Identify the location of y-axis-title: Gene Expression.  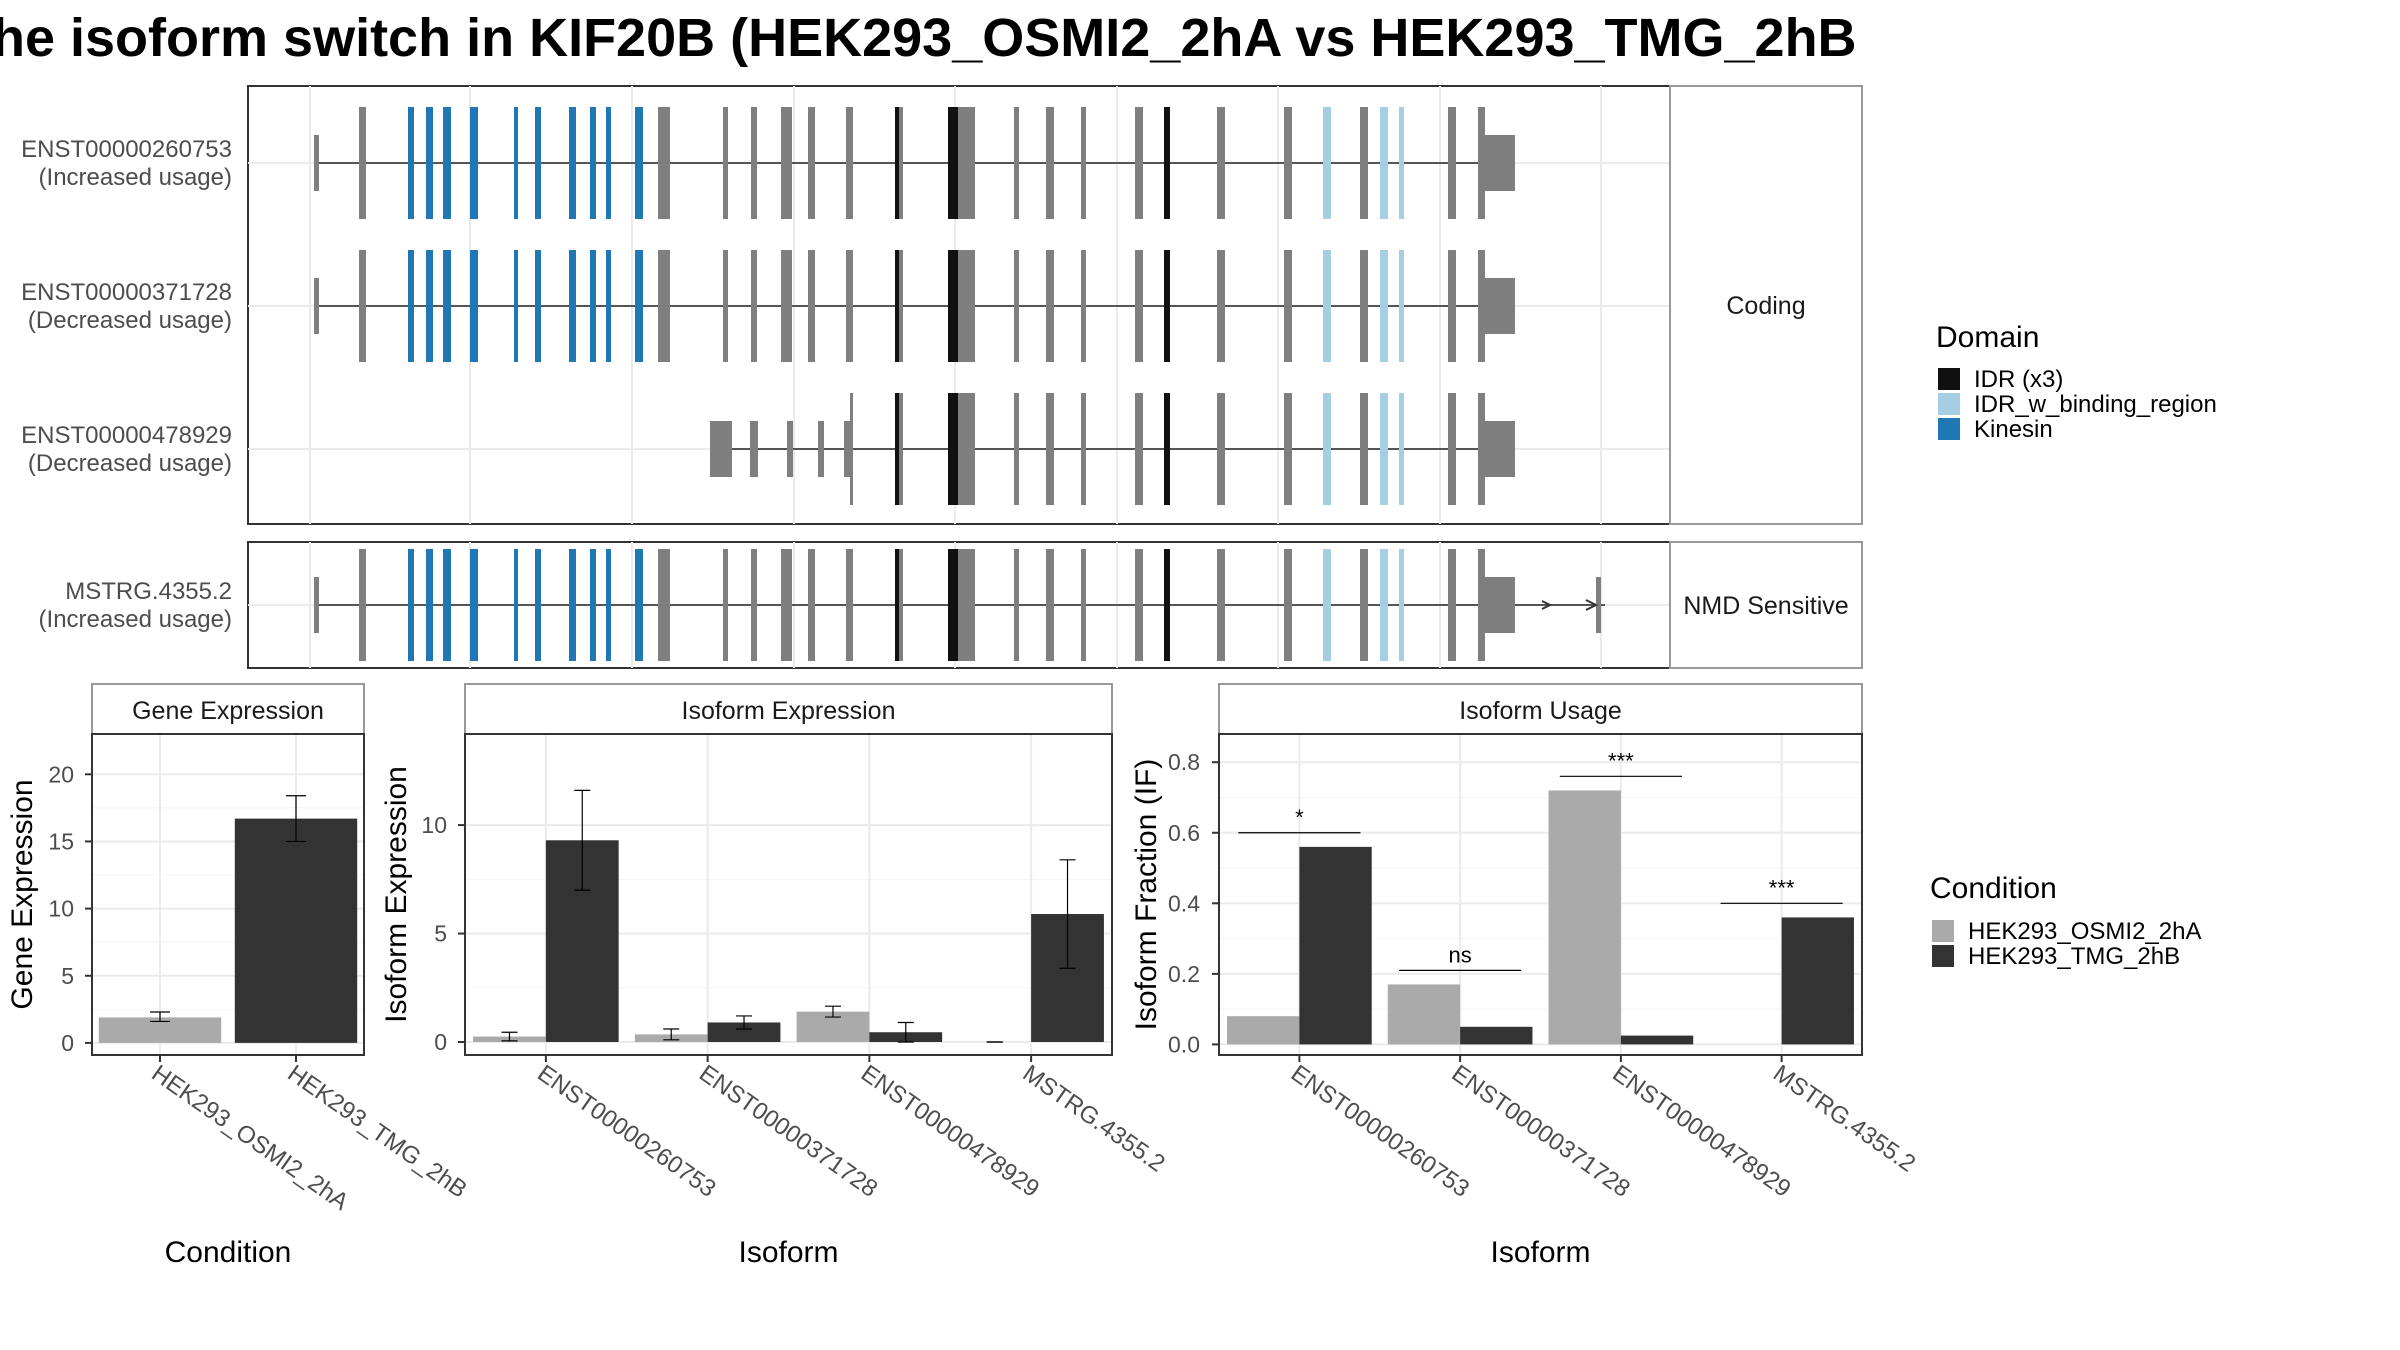
(22, 894).